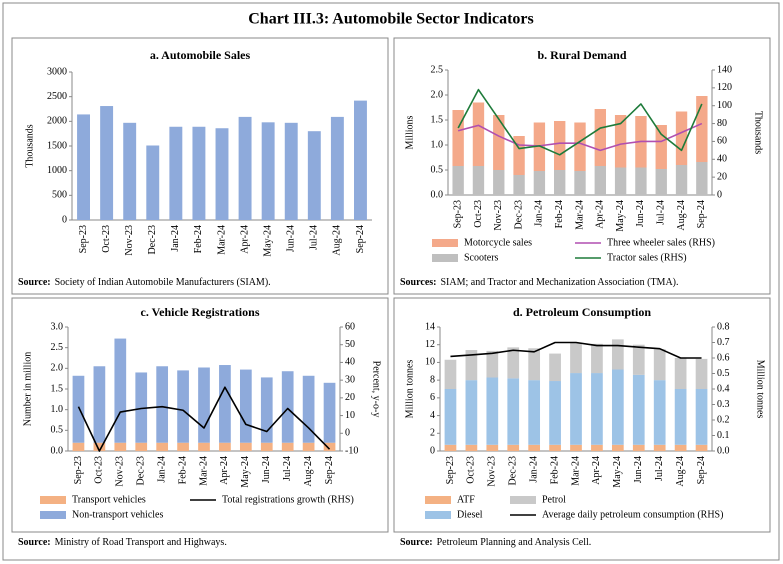  What do you see at coordinates (350, 344) in the screenshot?
I see `y2-tick-label: 50` at bounding box center [350, 344].